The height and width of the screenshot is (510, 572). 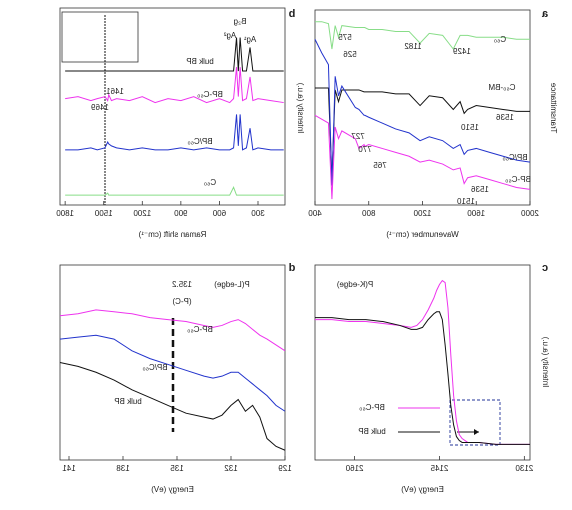 I want to click on annotation: P(K-edge), so click(x=354, y=284).